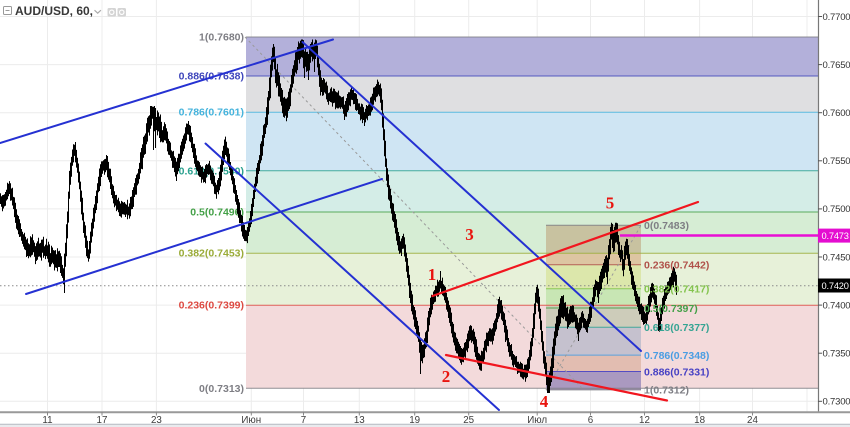  Describe the element at coordinates (666, 226) in the screenshot. I see `svg-text: 0(0.7483)` at that location.